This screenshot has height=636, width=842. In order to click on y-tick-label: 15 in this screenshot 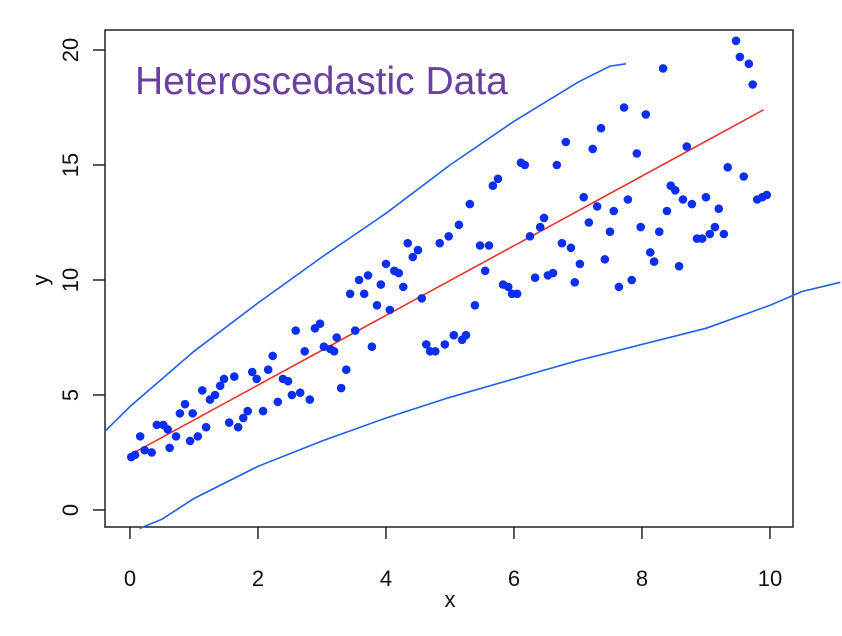, I will do `click(70, 165)`.